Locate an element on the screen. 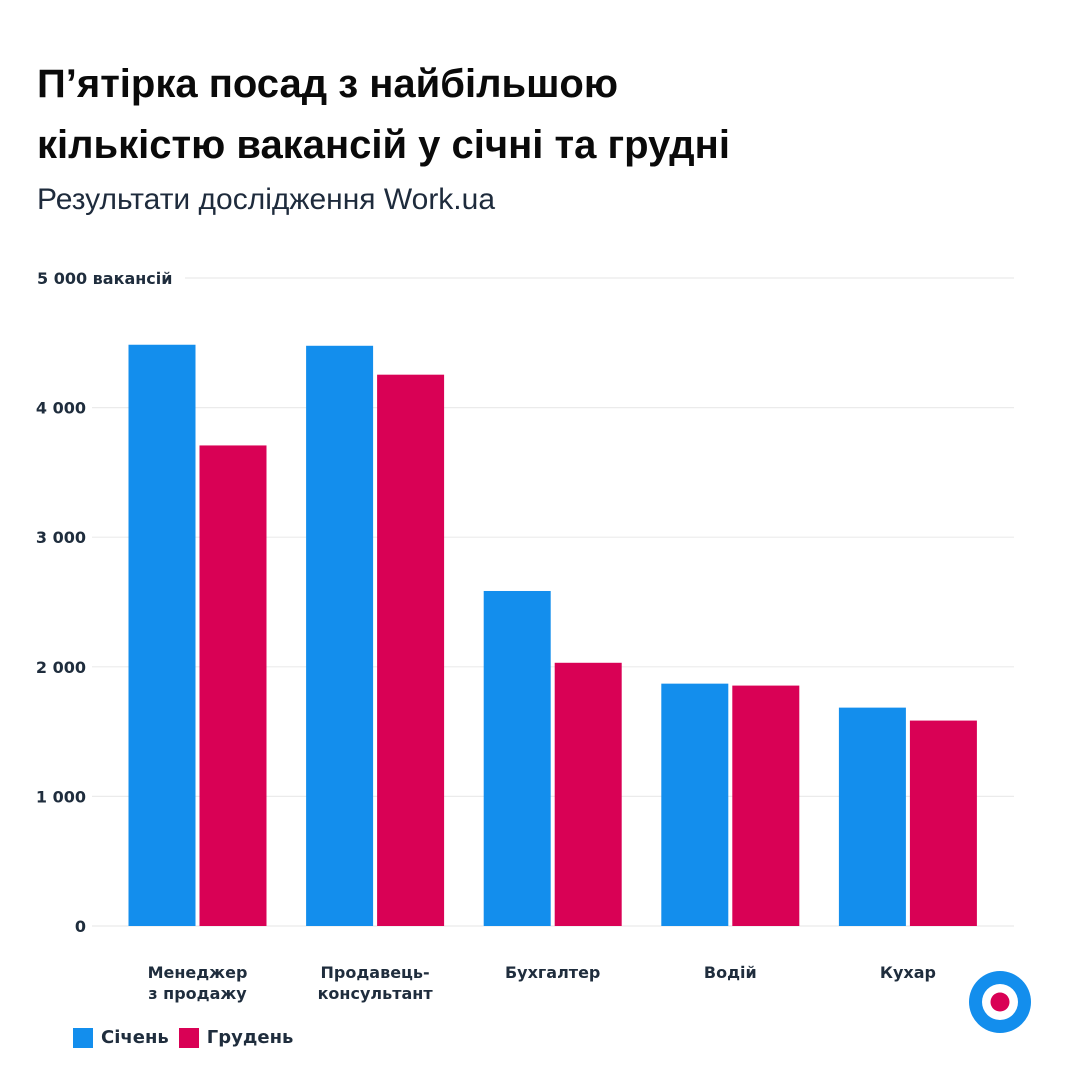  work-ua-logo-icon is located at coordinates (1000, 1002).